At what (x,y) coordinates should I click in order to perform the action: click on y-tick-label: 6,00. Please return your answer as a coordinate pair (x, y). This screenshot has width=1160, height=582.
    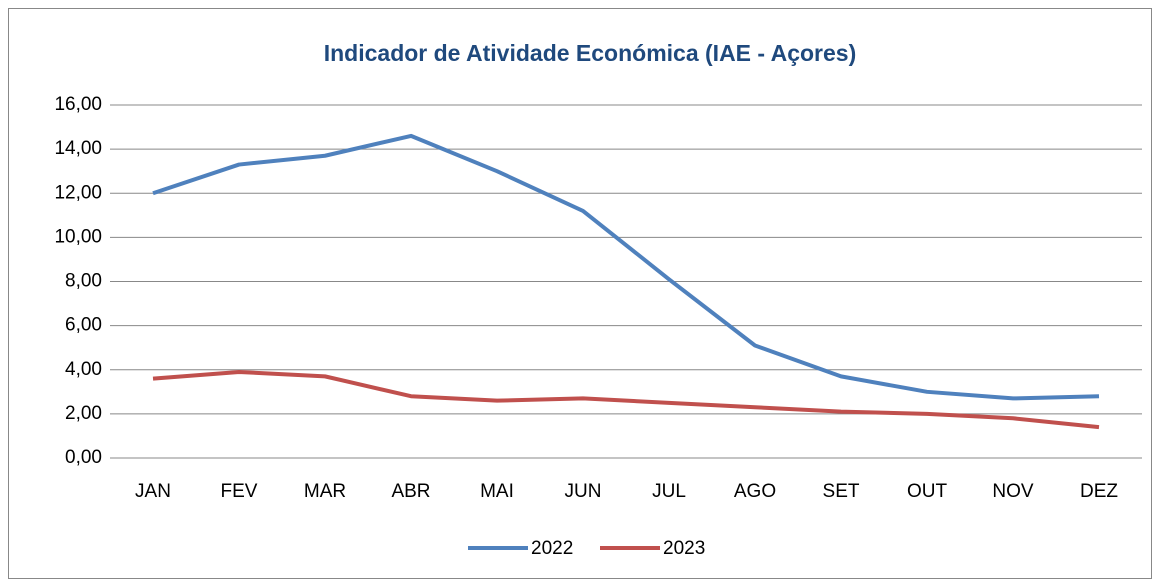
    Looking at the image, I should click on (83, 325).